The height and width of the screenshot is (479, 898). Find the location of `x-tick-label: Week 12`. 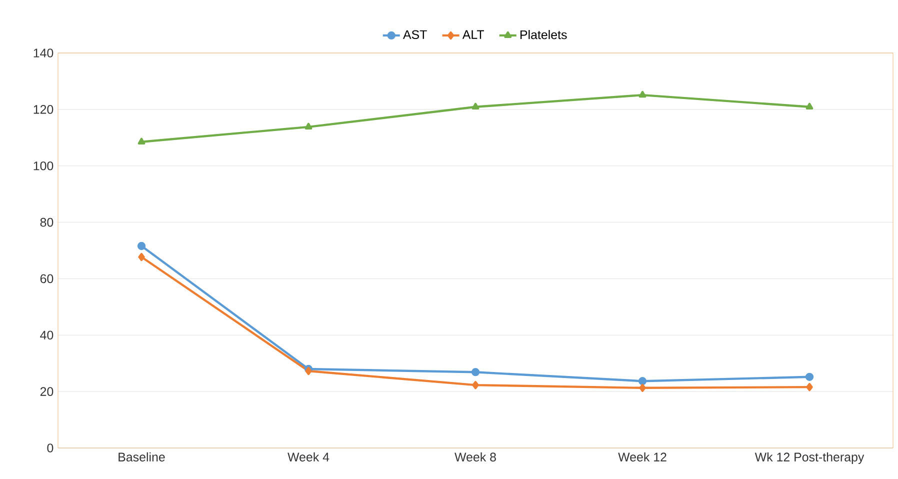

x-tick-label: Week 12 is located at coordinates (642, 457).